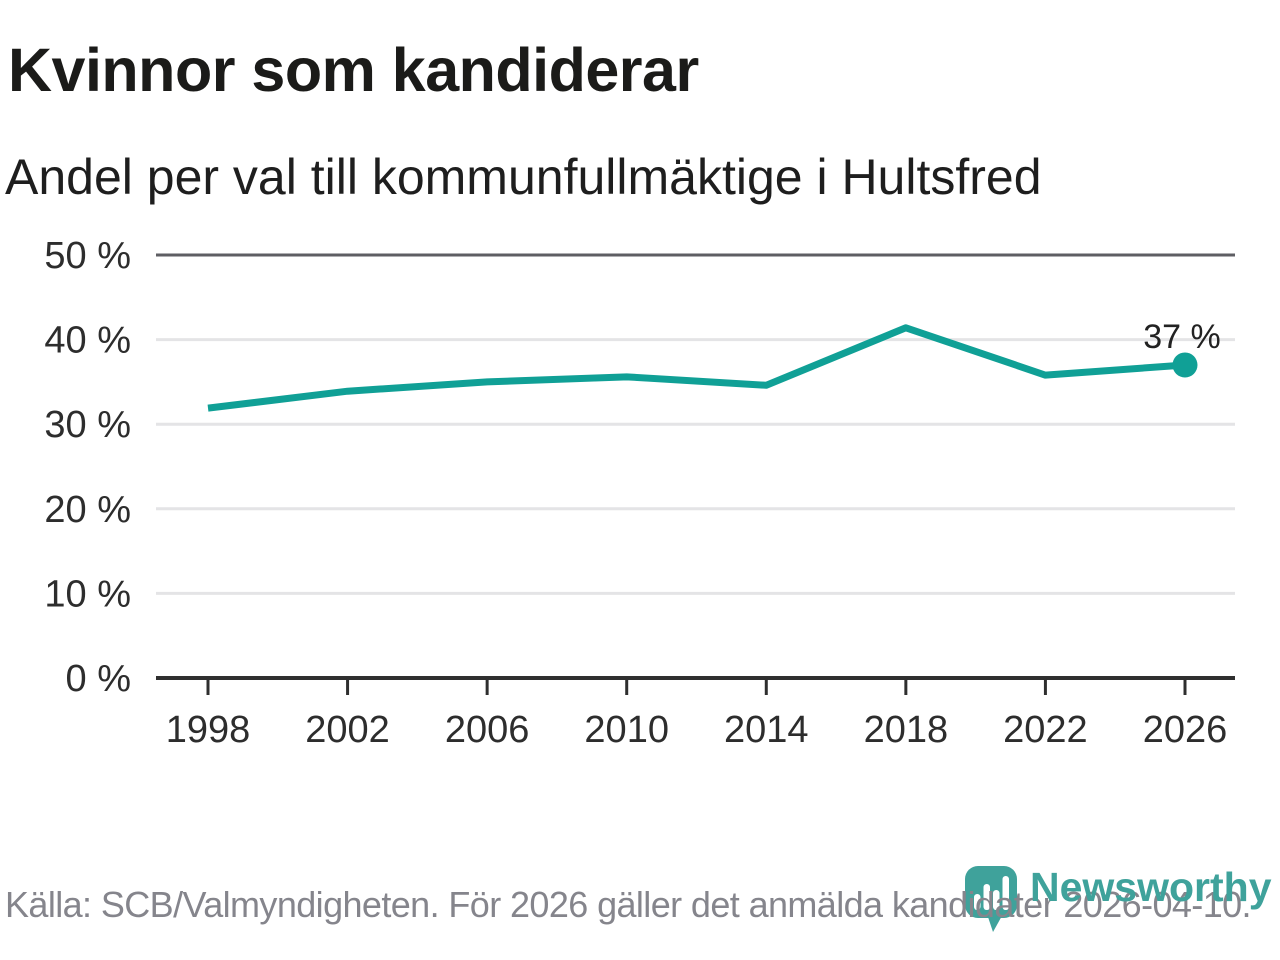  I want to click on x-axis-label: 2006, so click(487, 730).